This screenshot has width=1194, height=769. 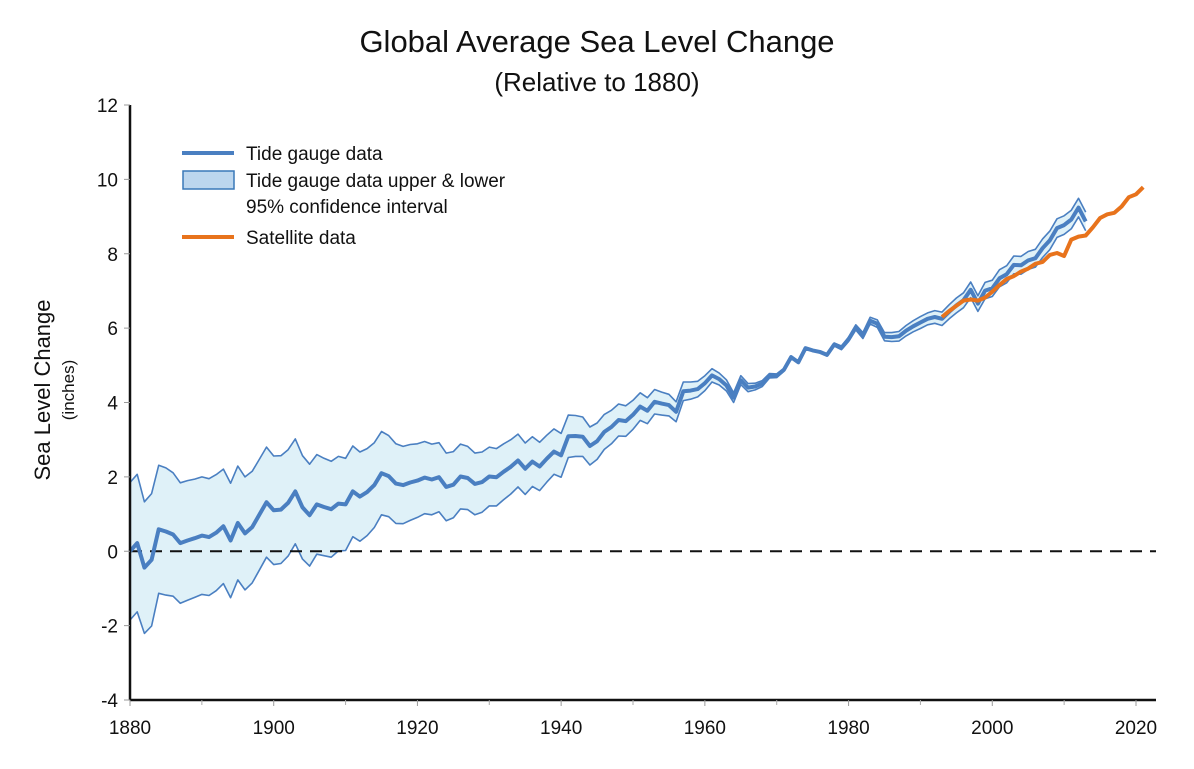 What do you see at coordinates (347, 207) in the screenshot?
I see `legend-band-label-line2: 95% confidence interval` at bounding box center [347, 207].